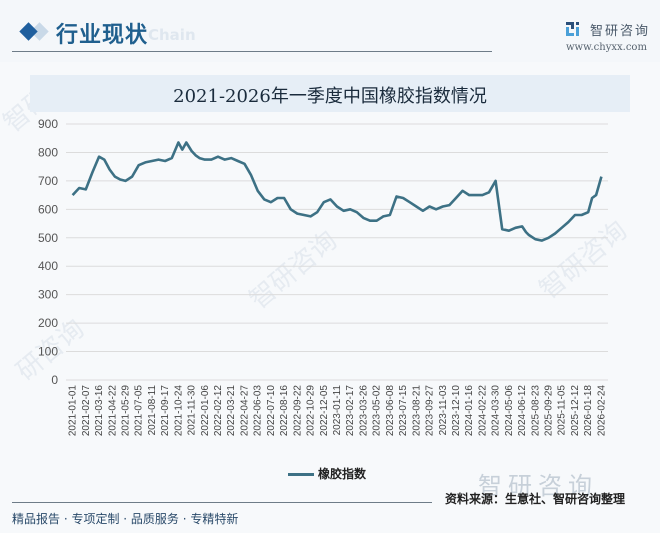 The image size is (660, 533). What do you see at coordinates (337, 410) in the screenshot?
I see `x-tick-label: 2023-01-11` at bounding box center [337, 410].